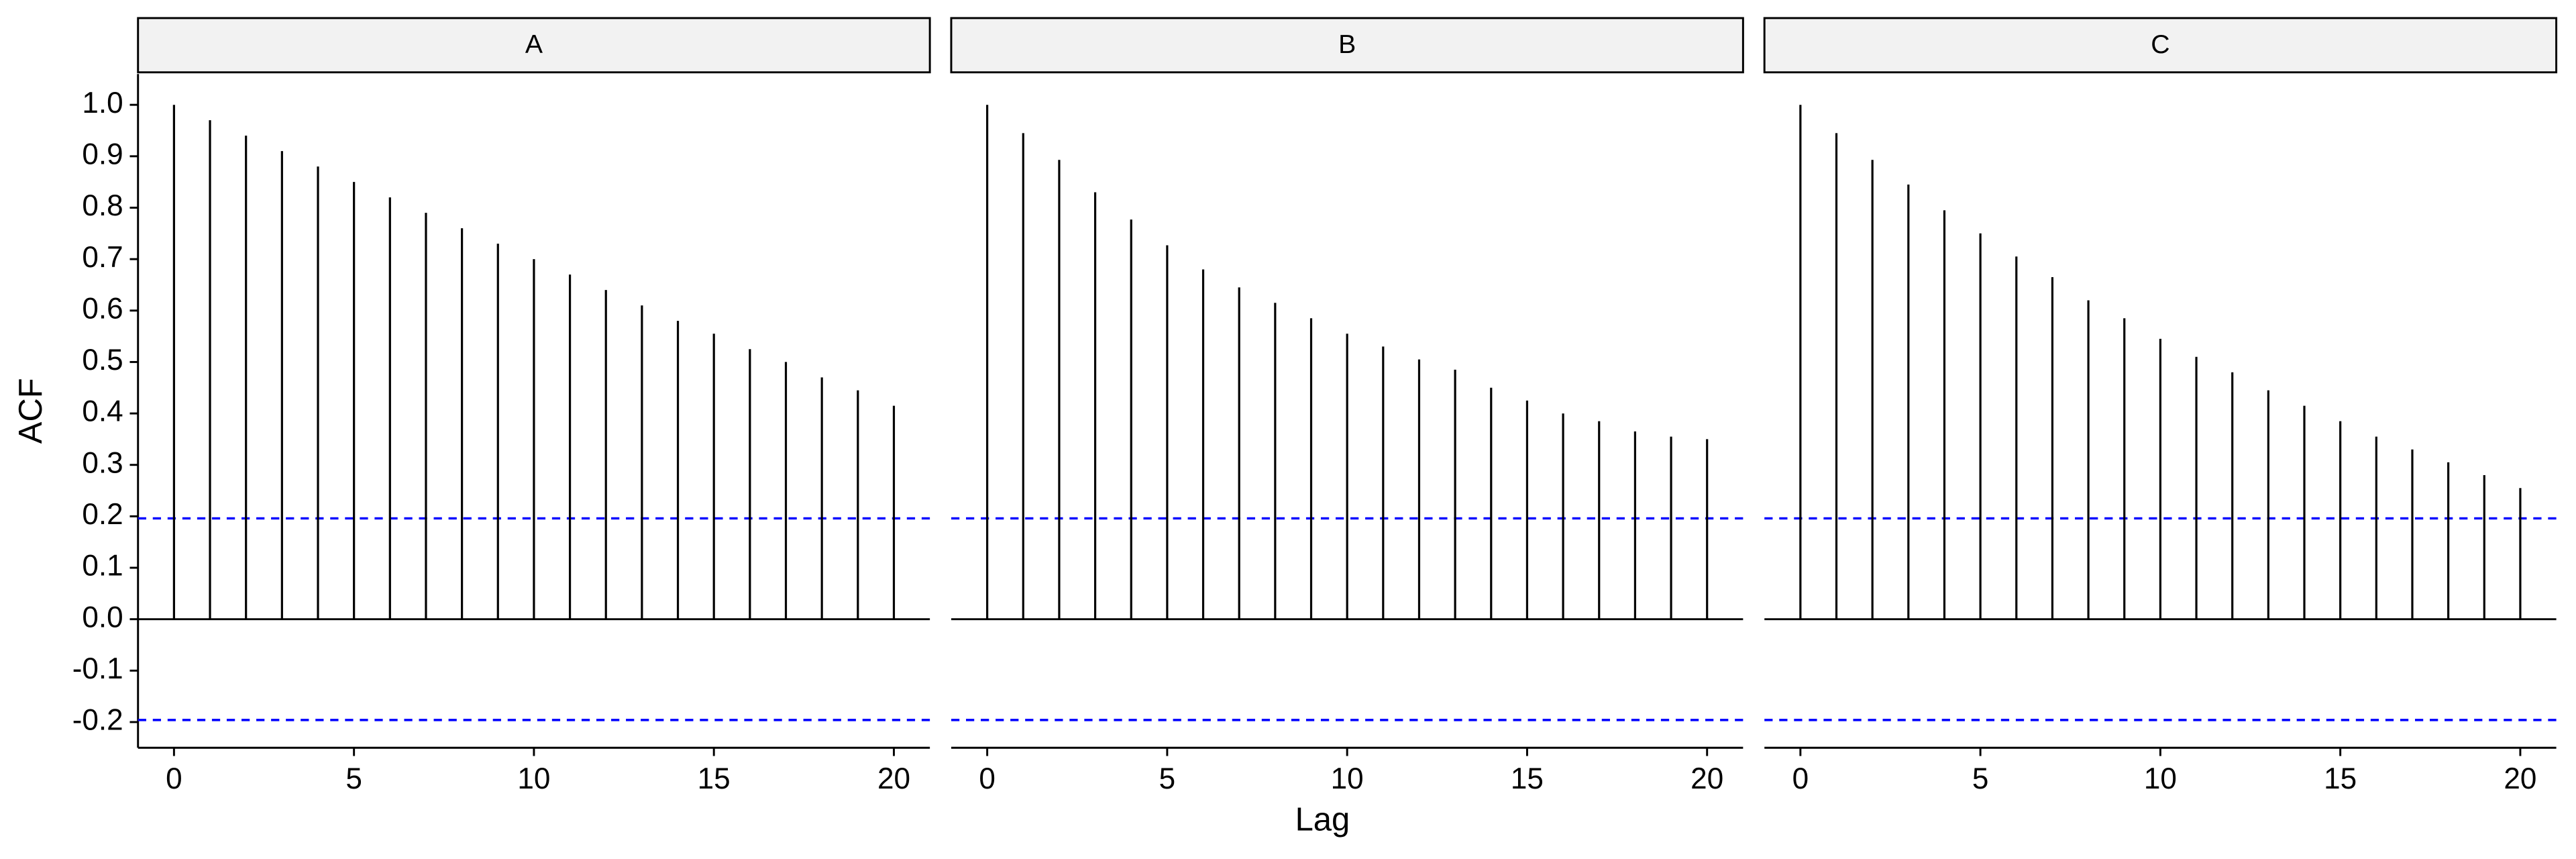 The width and height of the screenshot is (2576, 859). What do you see at coordinates (102, 257) in the screenshot?
I see `y-tick-label: 0.7` at bounding box center [102, 257].